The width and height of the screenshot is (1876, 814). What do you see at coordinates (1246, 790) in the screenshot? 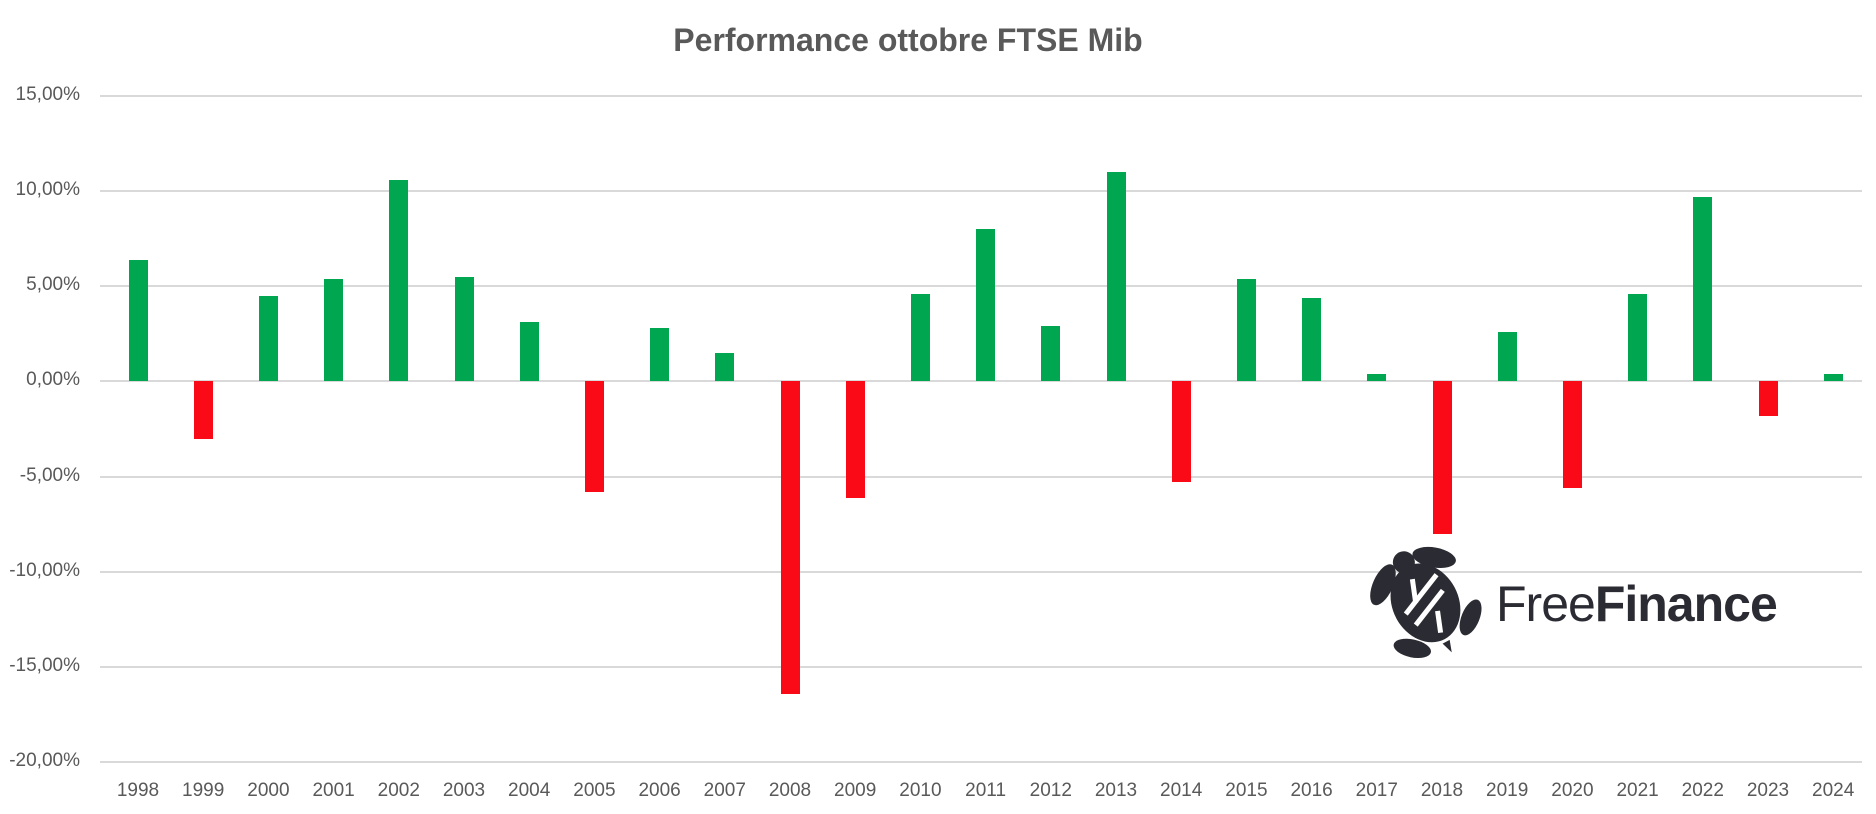
I see `x-tick-2015: 2015` at bounding box center [1246, 790].